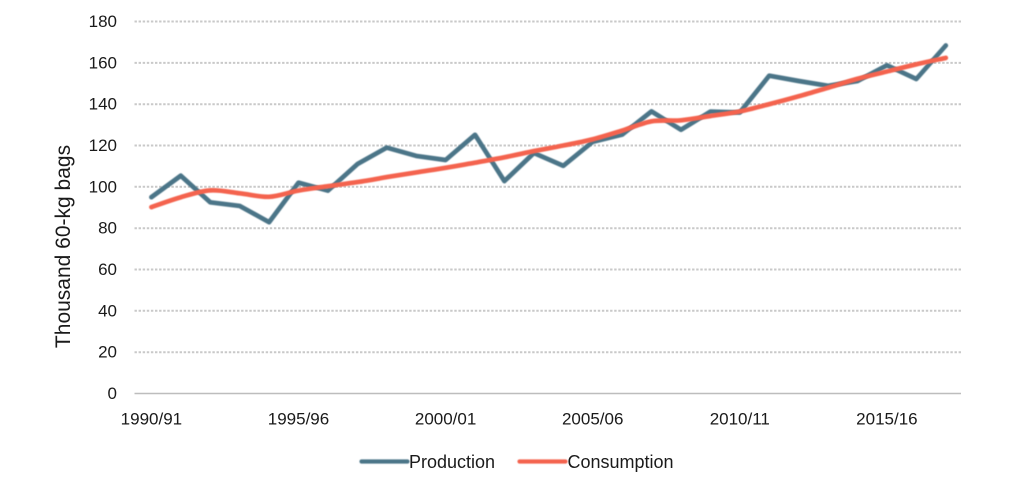 This screenshot has height=498, width=1024. What do you see at coordinates (103, 21) in the screenshot?
I see `svg-text: 180` at bounding box center [103, 21].